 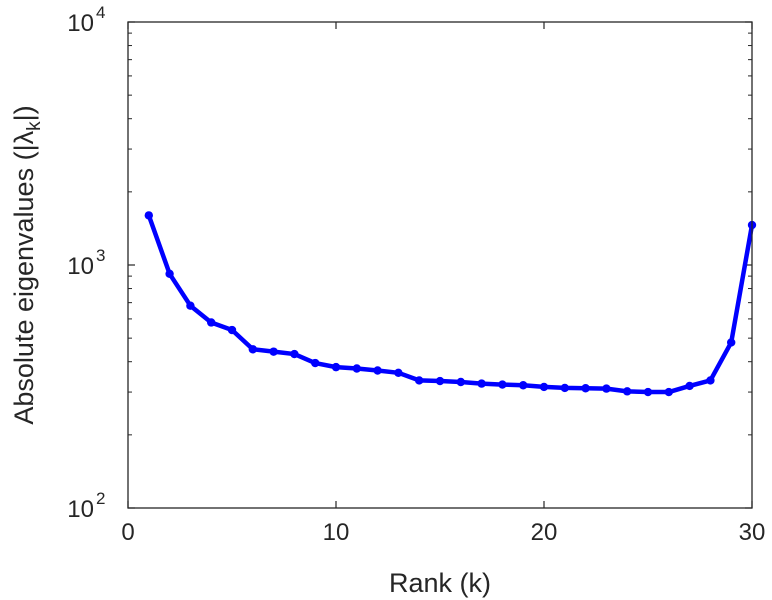 What do you see at coordinates (127, 532) in the screenshot?
I see `x-tick-label: 0` at bounding box center [127, 532].